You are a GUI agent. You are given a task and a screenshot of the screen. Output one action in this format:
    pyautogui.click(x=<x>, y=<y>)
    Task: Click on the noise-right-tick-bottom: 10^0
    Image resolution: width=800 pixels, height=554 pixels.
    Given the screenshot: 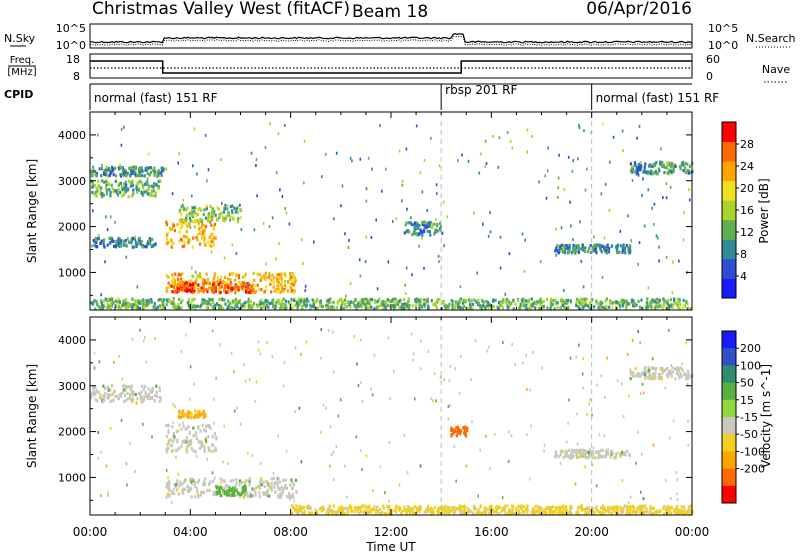 What is the action you would take?
    pyautogui.click(x=723, y=45)
    